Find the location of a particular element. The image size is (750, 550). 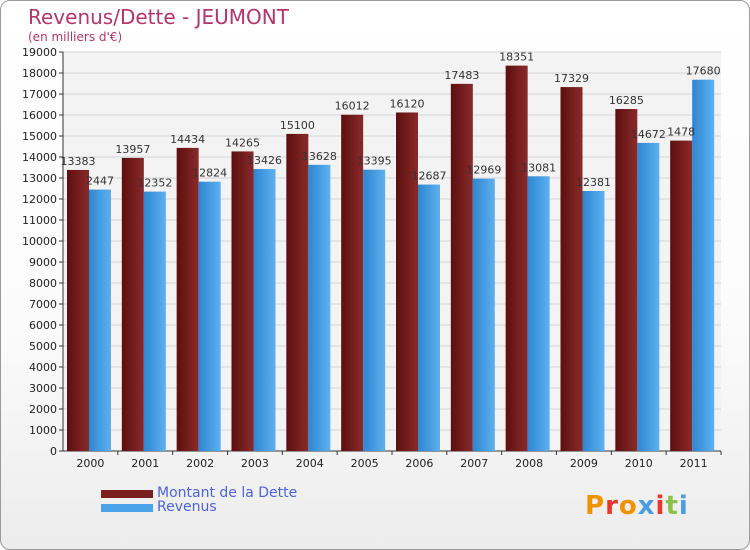

logo-letter: r is located at coordinates (612, 506).